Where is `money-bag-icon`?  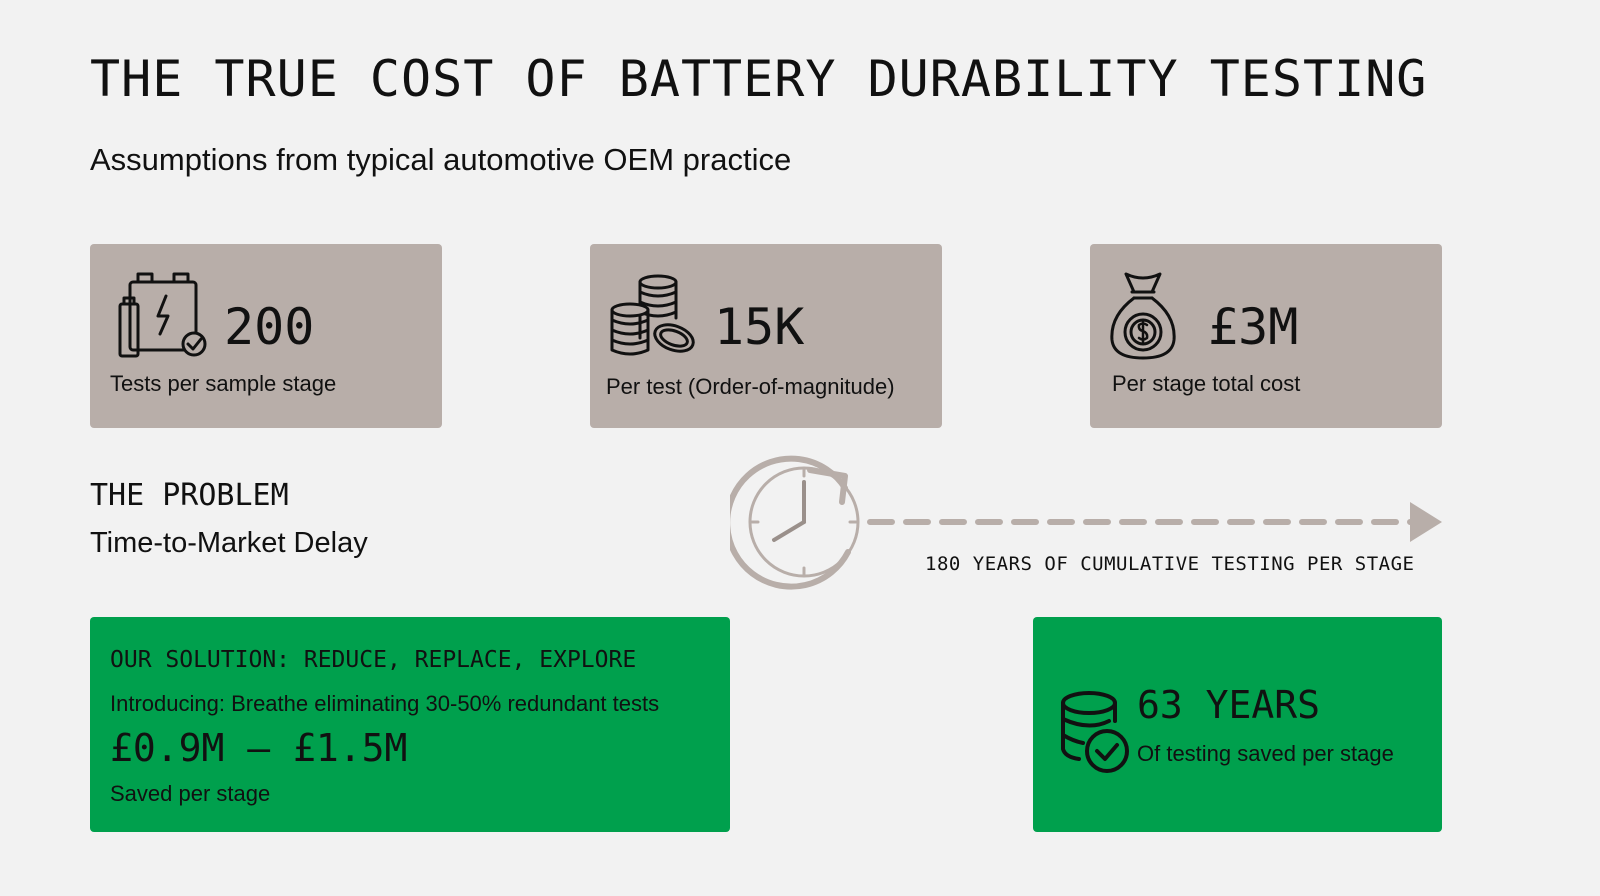 money-bag-icon is located at coordinates (1143, 316).